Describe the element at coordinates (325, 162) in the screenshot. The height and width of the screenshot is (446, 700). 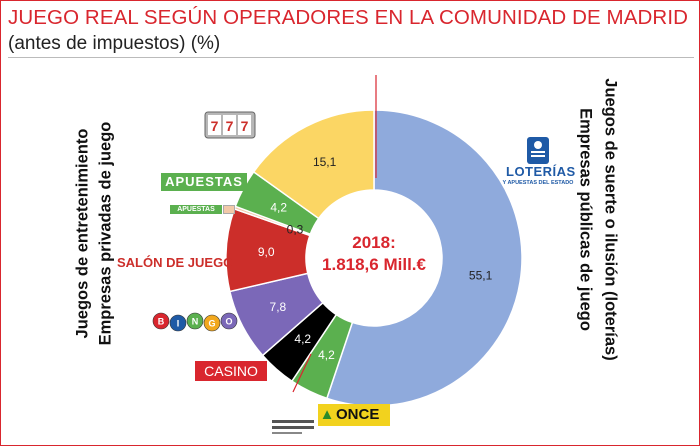
I see `donut-slice-label-7: 15,1` at that location.